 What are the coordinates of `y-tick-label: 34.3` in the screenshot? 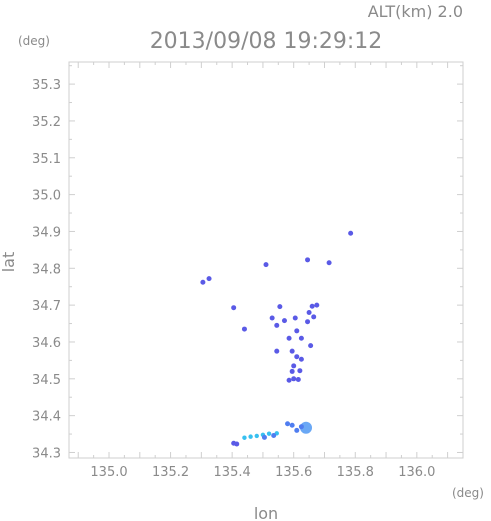 It's located at (46, 453).